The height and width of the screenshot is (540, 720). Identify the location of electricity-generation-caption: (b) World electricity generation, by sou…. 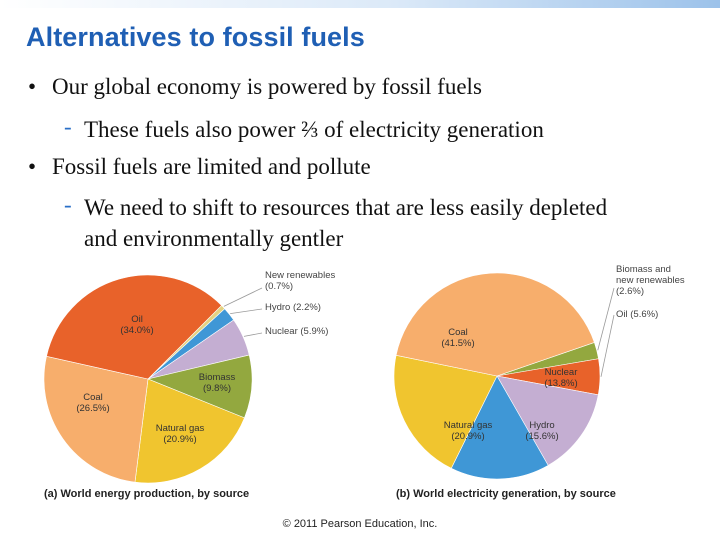
(506, 494).